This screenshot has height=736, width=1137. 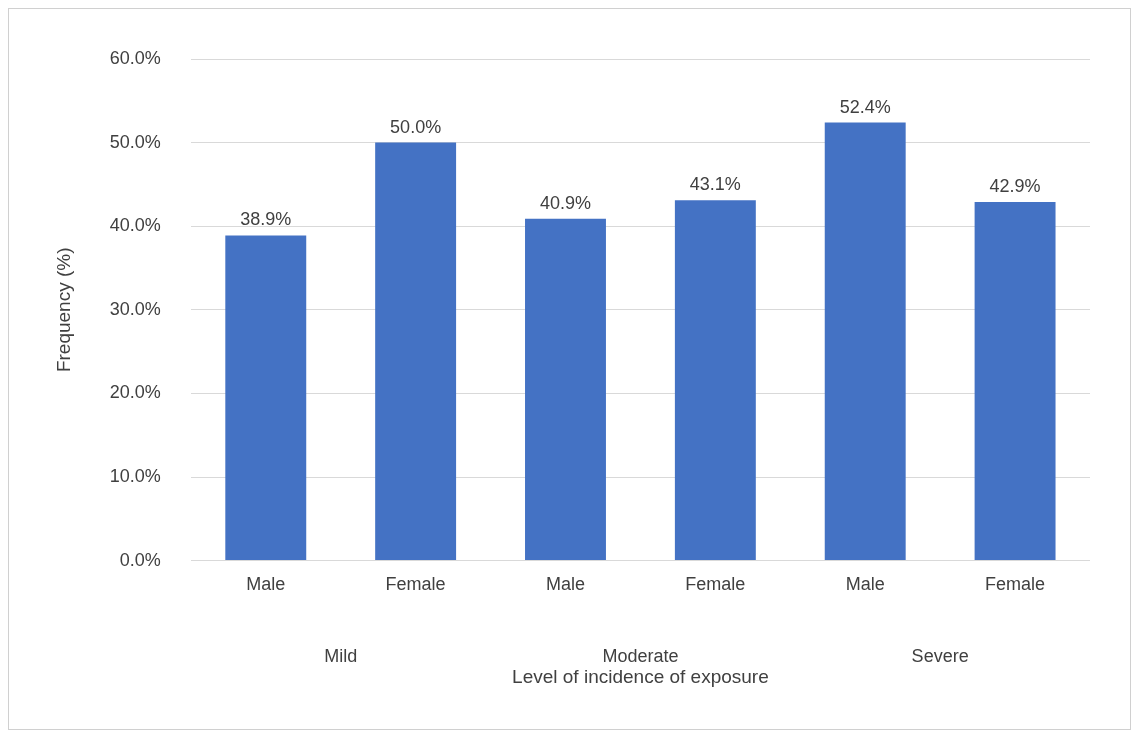 What do you see at coordinates (135, 57) in the screenshot?
I see `y-tick-label: 60.0%` at bounding box center [135, 57].